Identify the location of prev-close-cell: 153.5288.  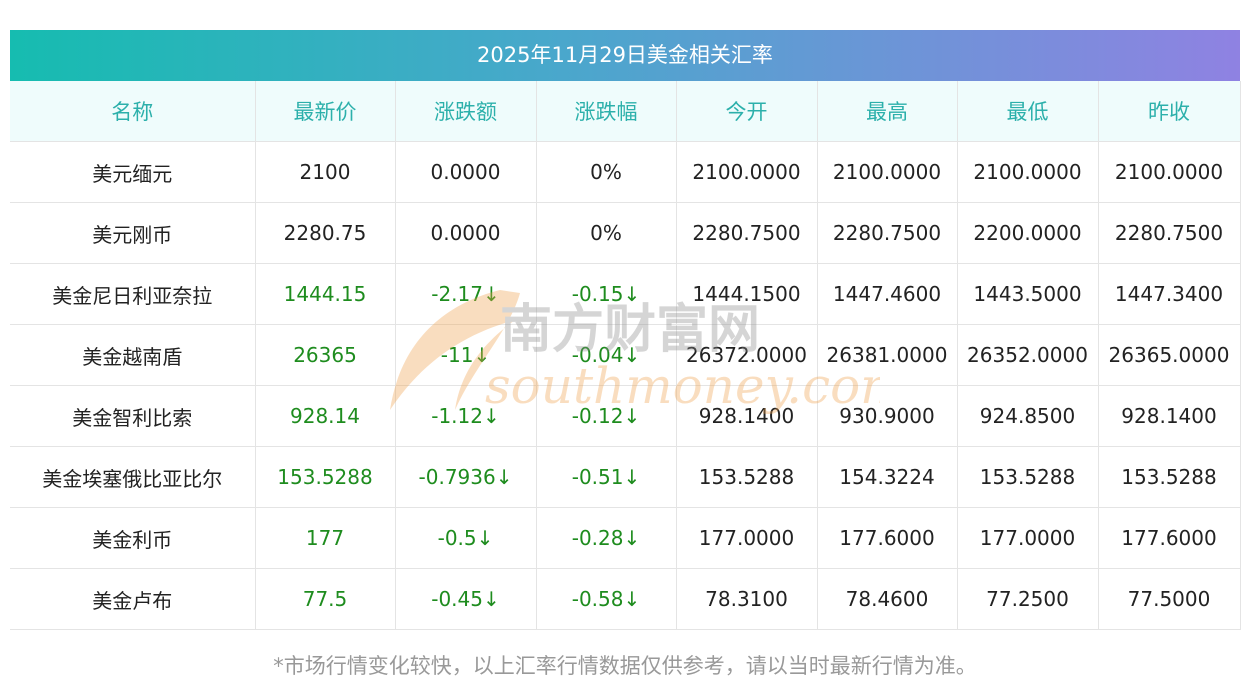
(1169, 477).